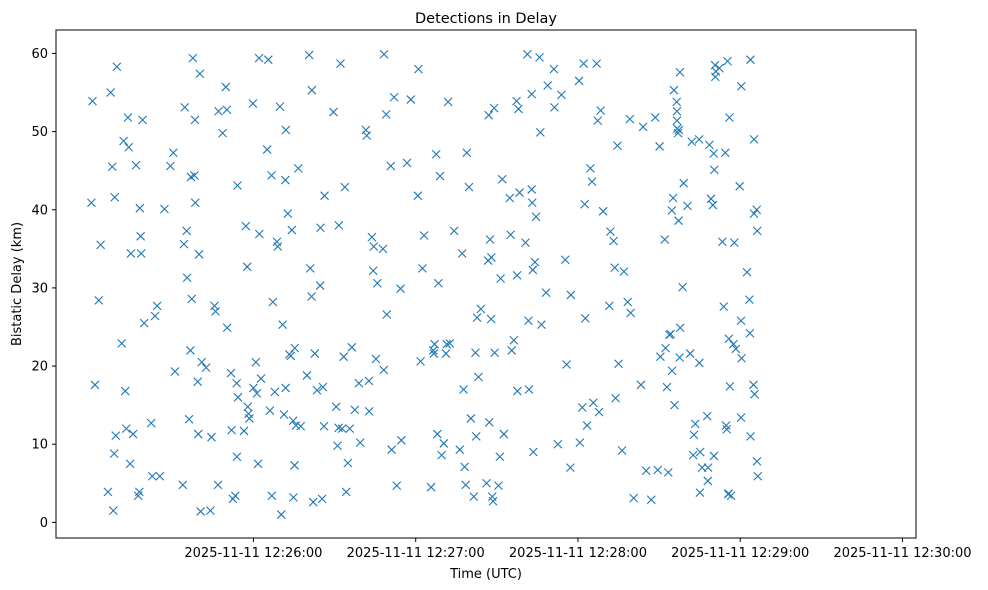  What do you see at coordinates (39, 445) in the screenshot?
I see `y-tick-label: 10` at bounding box center [39, 445].